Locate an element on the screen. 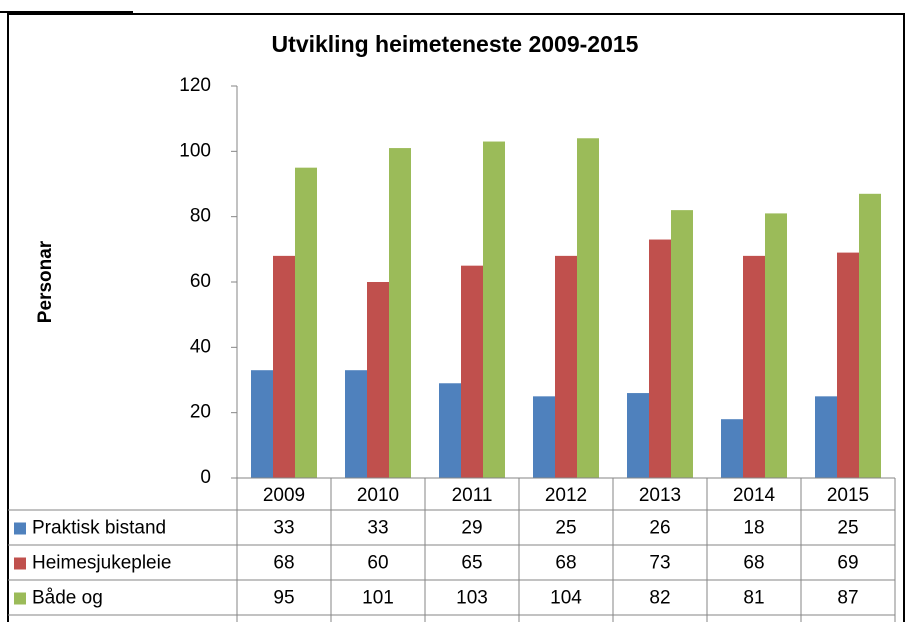 The image size is (907, 622). y-tick-label: 0 is located at coordinates (205, 477).